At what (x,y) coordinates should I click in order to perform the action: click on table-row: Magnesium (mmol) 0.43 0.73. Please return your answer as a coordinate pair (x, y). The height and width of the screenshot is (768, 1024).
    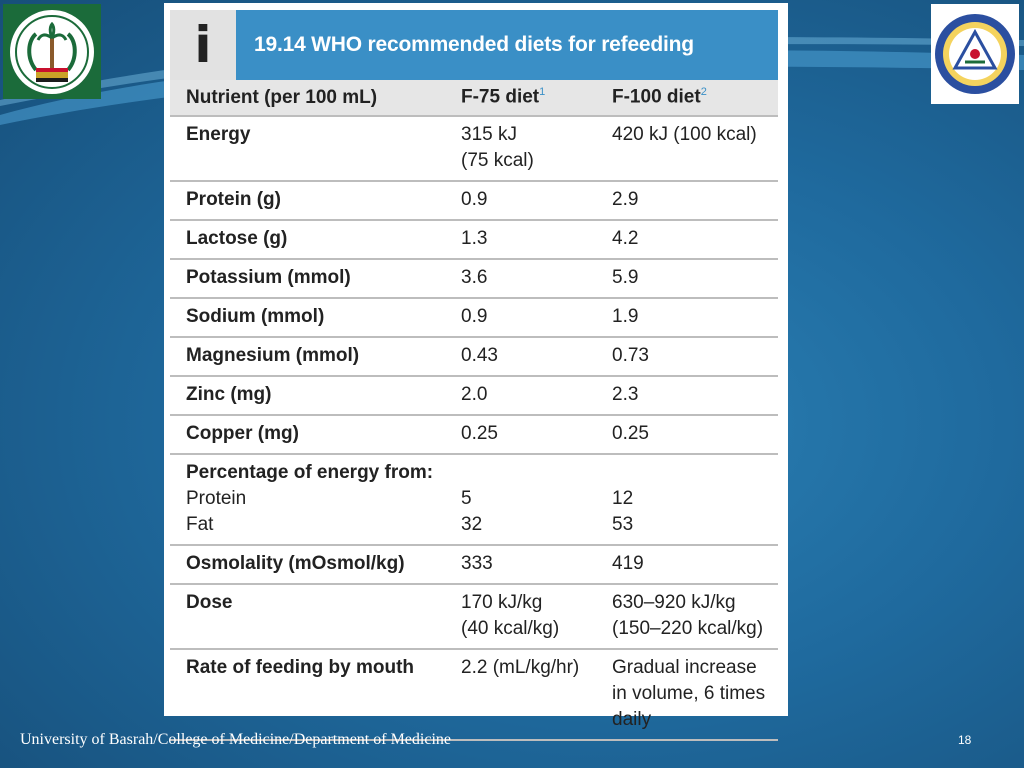
    Looking at the image, I should click on (474, 357).